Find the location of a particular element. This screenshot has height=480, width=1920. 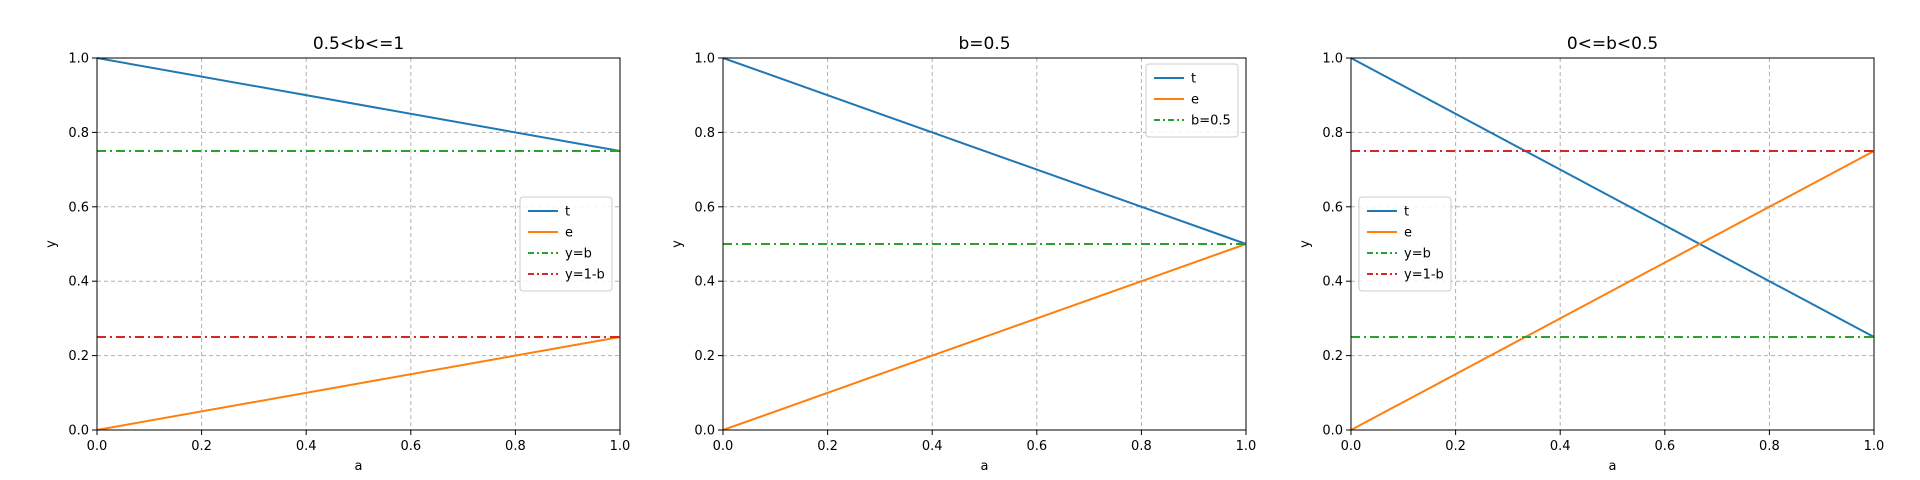

legend-label-b=0.5: b=0.5 is located at coordinates (1211, 121).